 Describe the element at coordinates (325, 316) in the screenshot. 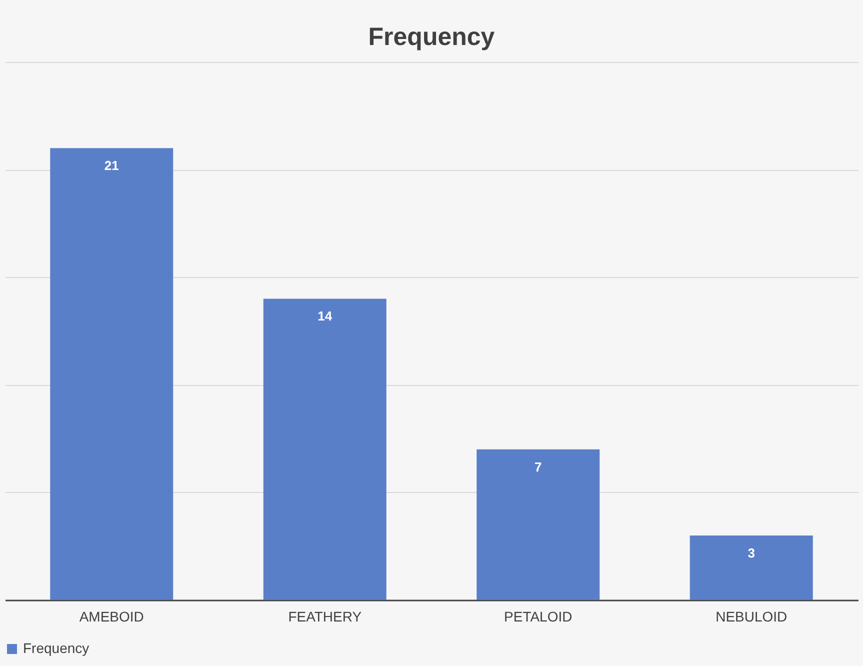

I see `data-label: 14` at that location.